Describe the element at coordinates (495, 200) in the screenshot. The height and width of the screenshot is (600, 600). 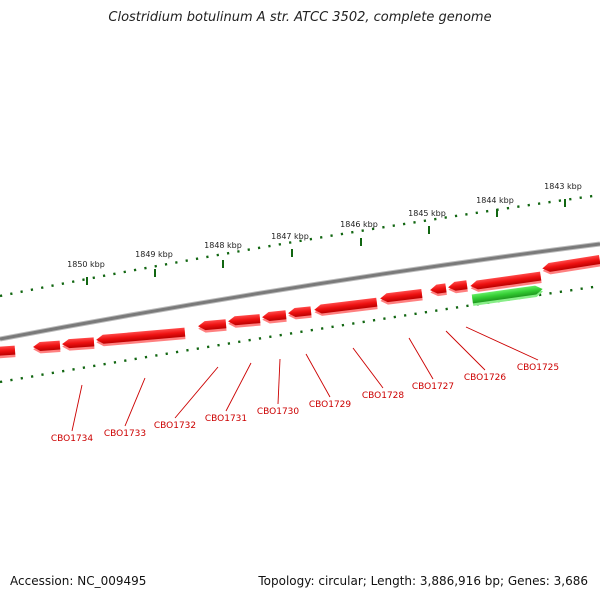
I see `scale-tick-label: 1844 kbp` at that location.